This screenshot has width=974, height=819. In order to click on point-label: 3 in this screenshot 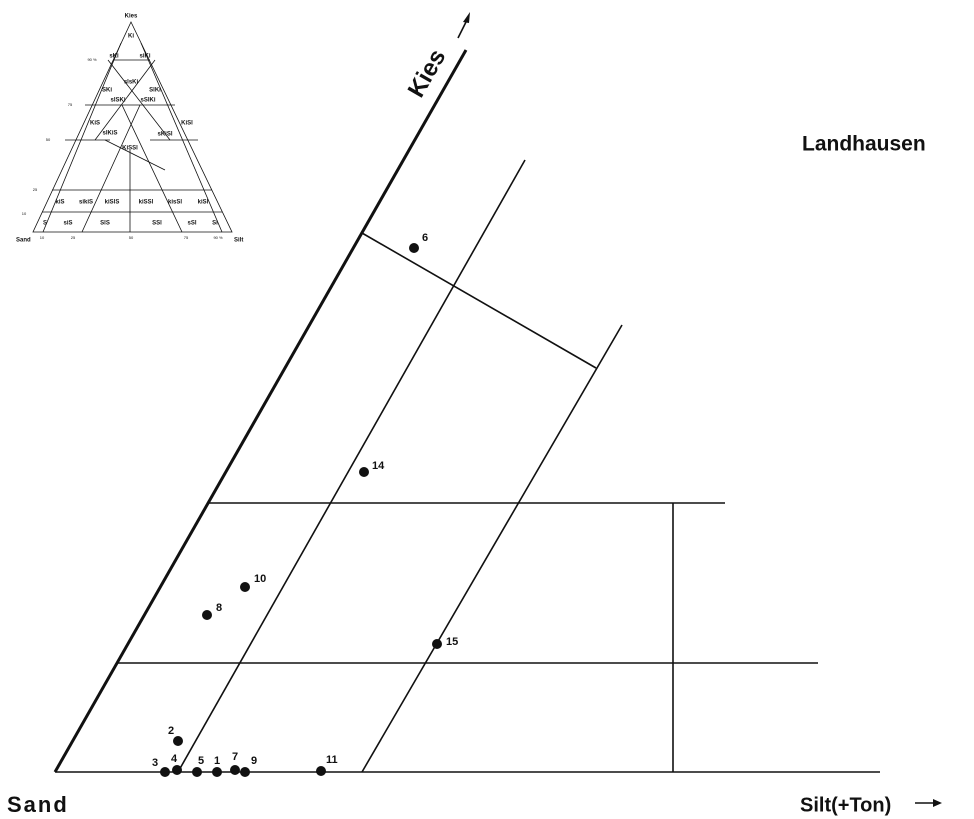, I will do `click(155, 763)`.